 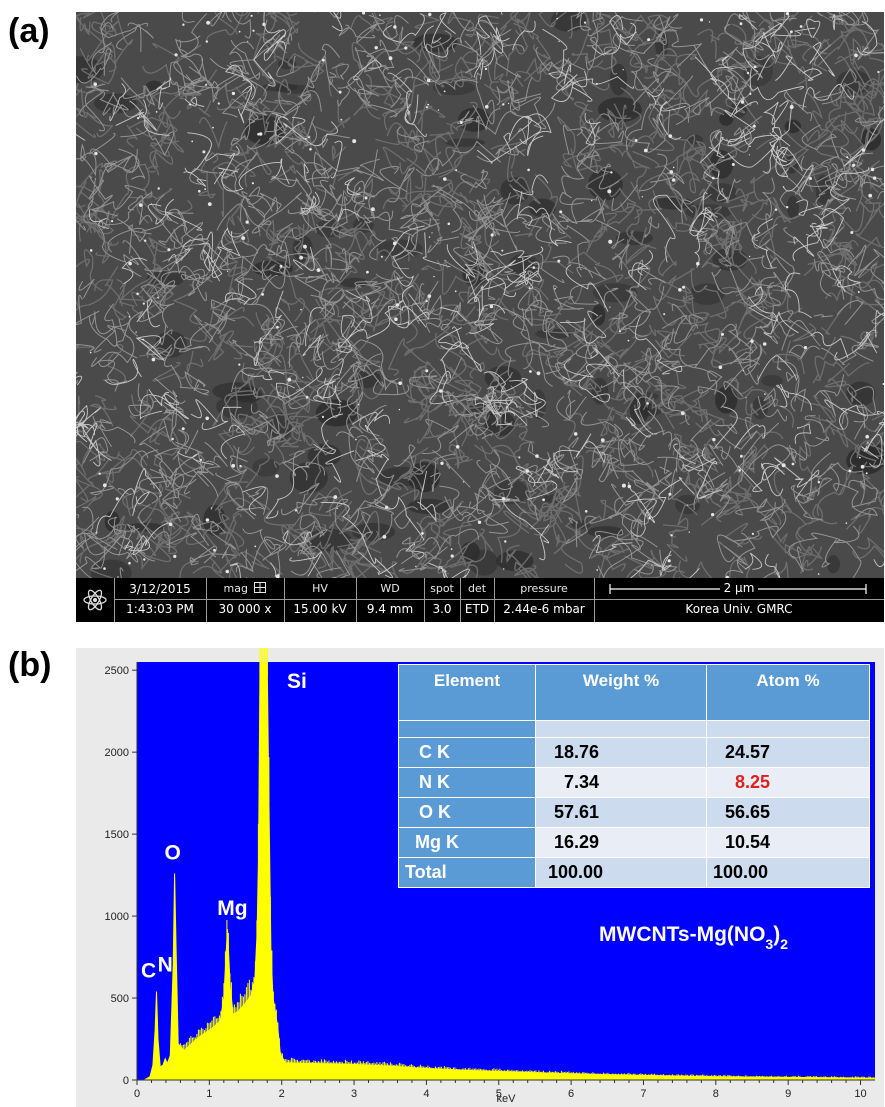 What do you see at coordinates (29, 31) in the screenshot?
I see `panel-a-label: (a)` at bounding box center [29, 31].